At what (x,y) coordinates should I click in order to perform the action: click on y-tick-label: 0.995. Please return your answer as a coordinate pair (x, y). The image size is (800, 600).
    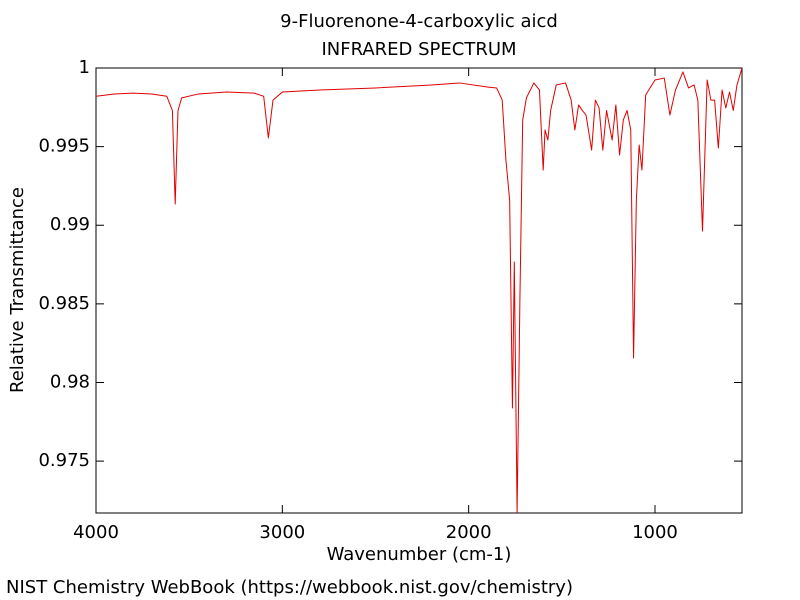
    Looking at the image, I should click on (64, 146).